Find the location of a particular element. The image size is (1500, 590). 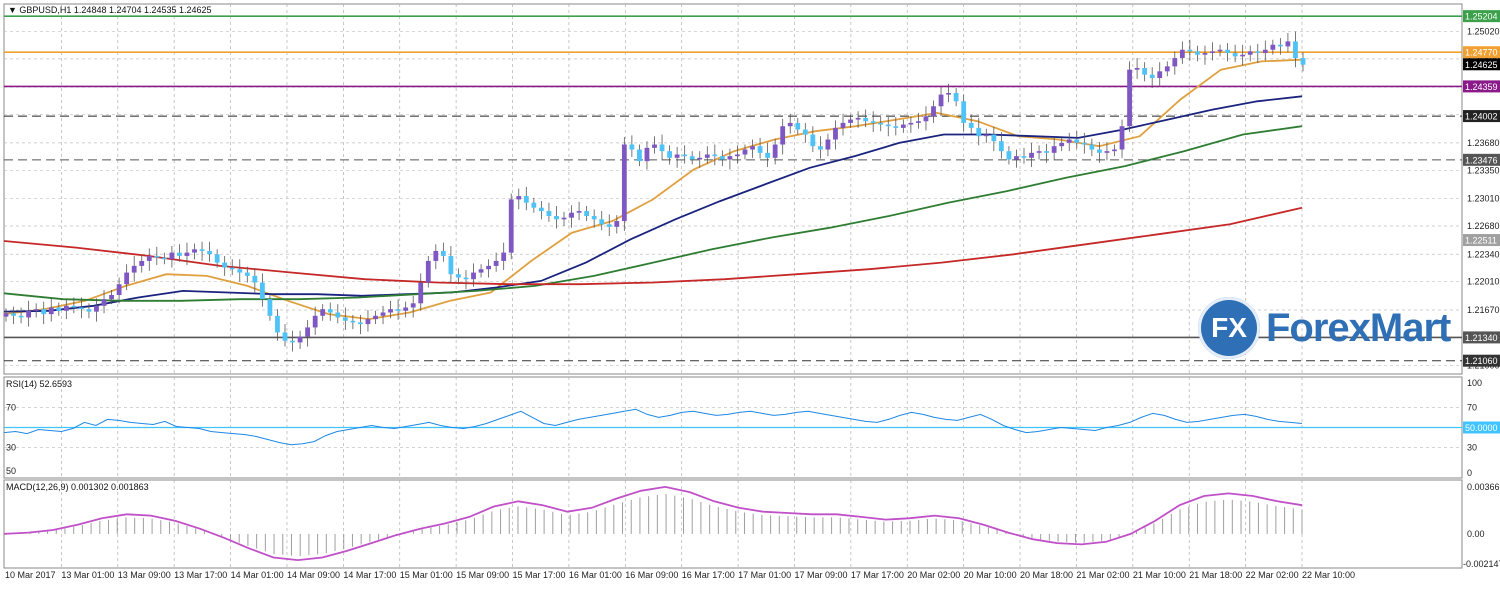

rsi-left-tick: 30 is located at coordinates (11, 448).